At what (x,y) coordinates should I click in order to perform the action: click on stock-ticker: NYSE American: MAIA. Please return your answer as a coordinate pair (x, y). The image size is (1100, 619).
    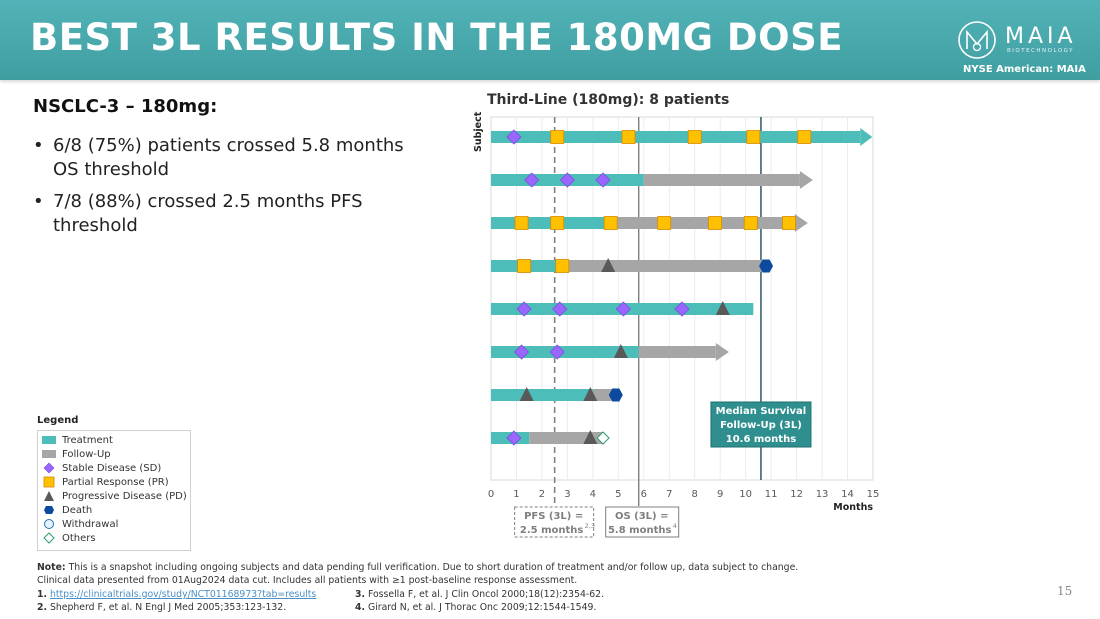
    Looking at the image, I should click on (1024, 69).